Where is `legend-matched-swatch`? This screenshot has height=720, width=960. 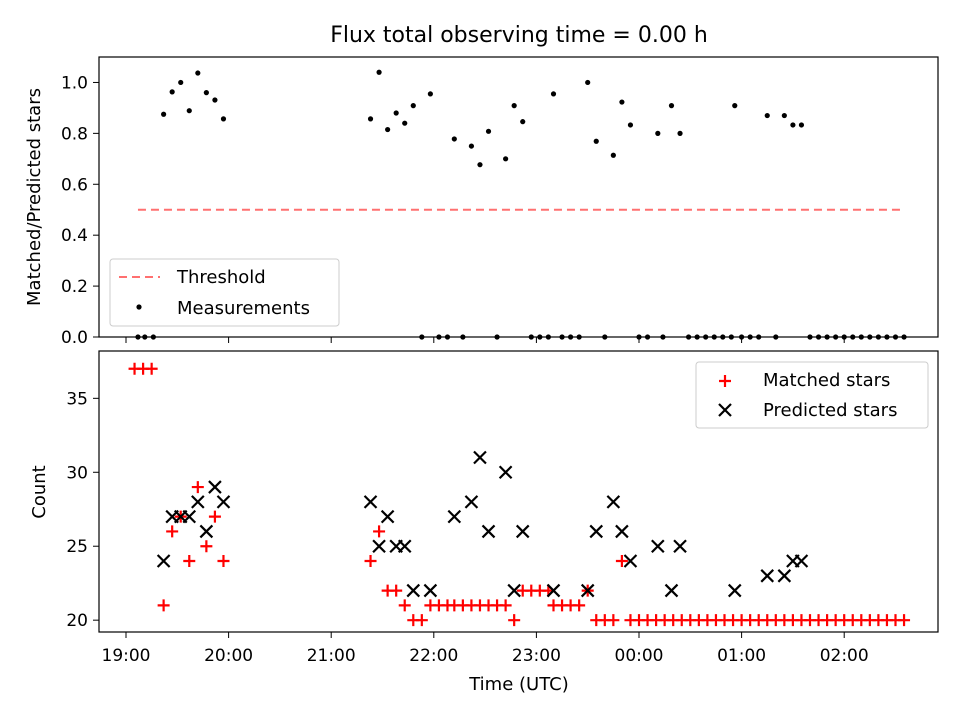
legend-matched-swatch is located at coordinates (725, 381).